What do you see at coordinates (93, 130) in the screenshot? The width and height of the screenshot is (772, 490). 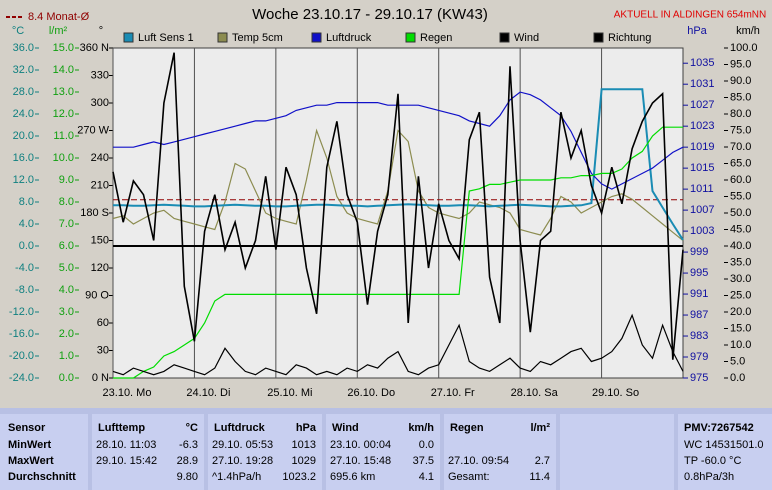 I see `y-tick-label: 270 W` at bounding box center [93, 130].